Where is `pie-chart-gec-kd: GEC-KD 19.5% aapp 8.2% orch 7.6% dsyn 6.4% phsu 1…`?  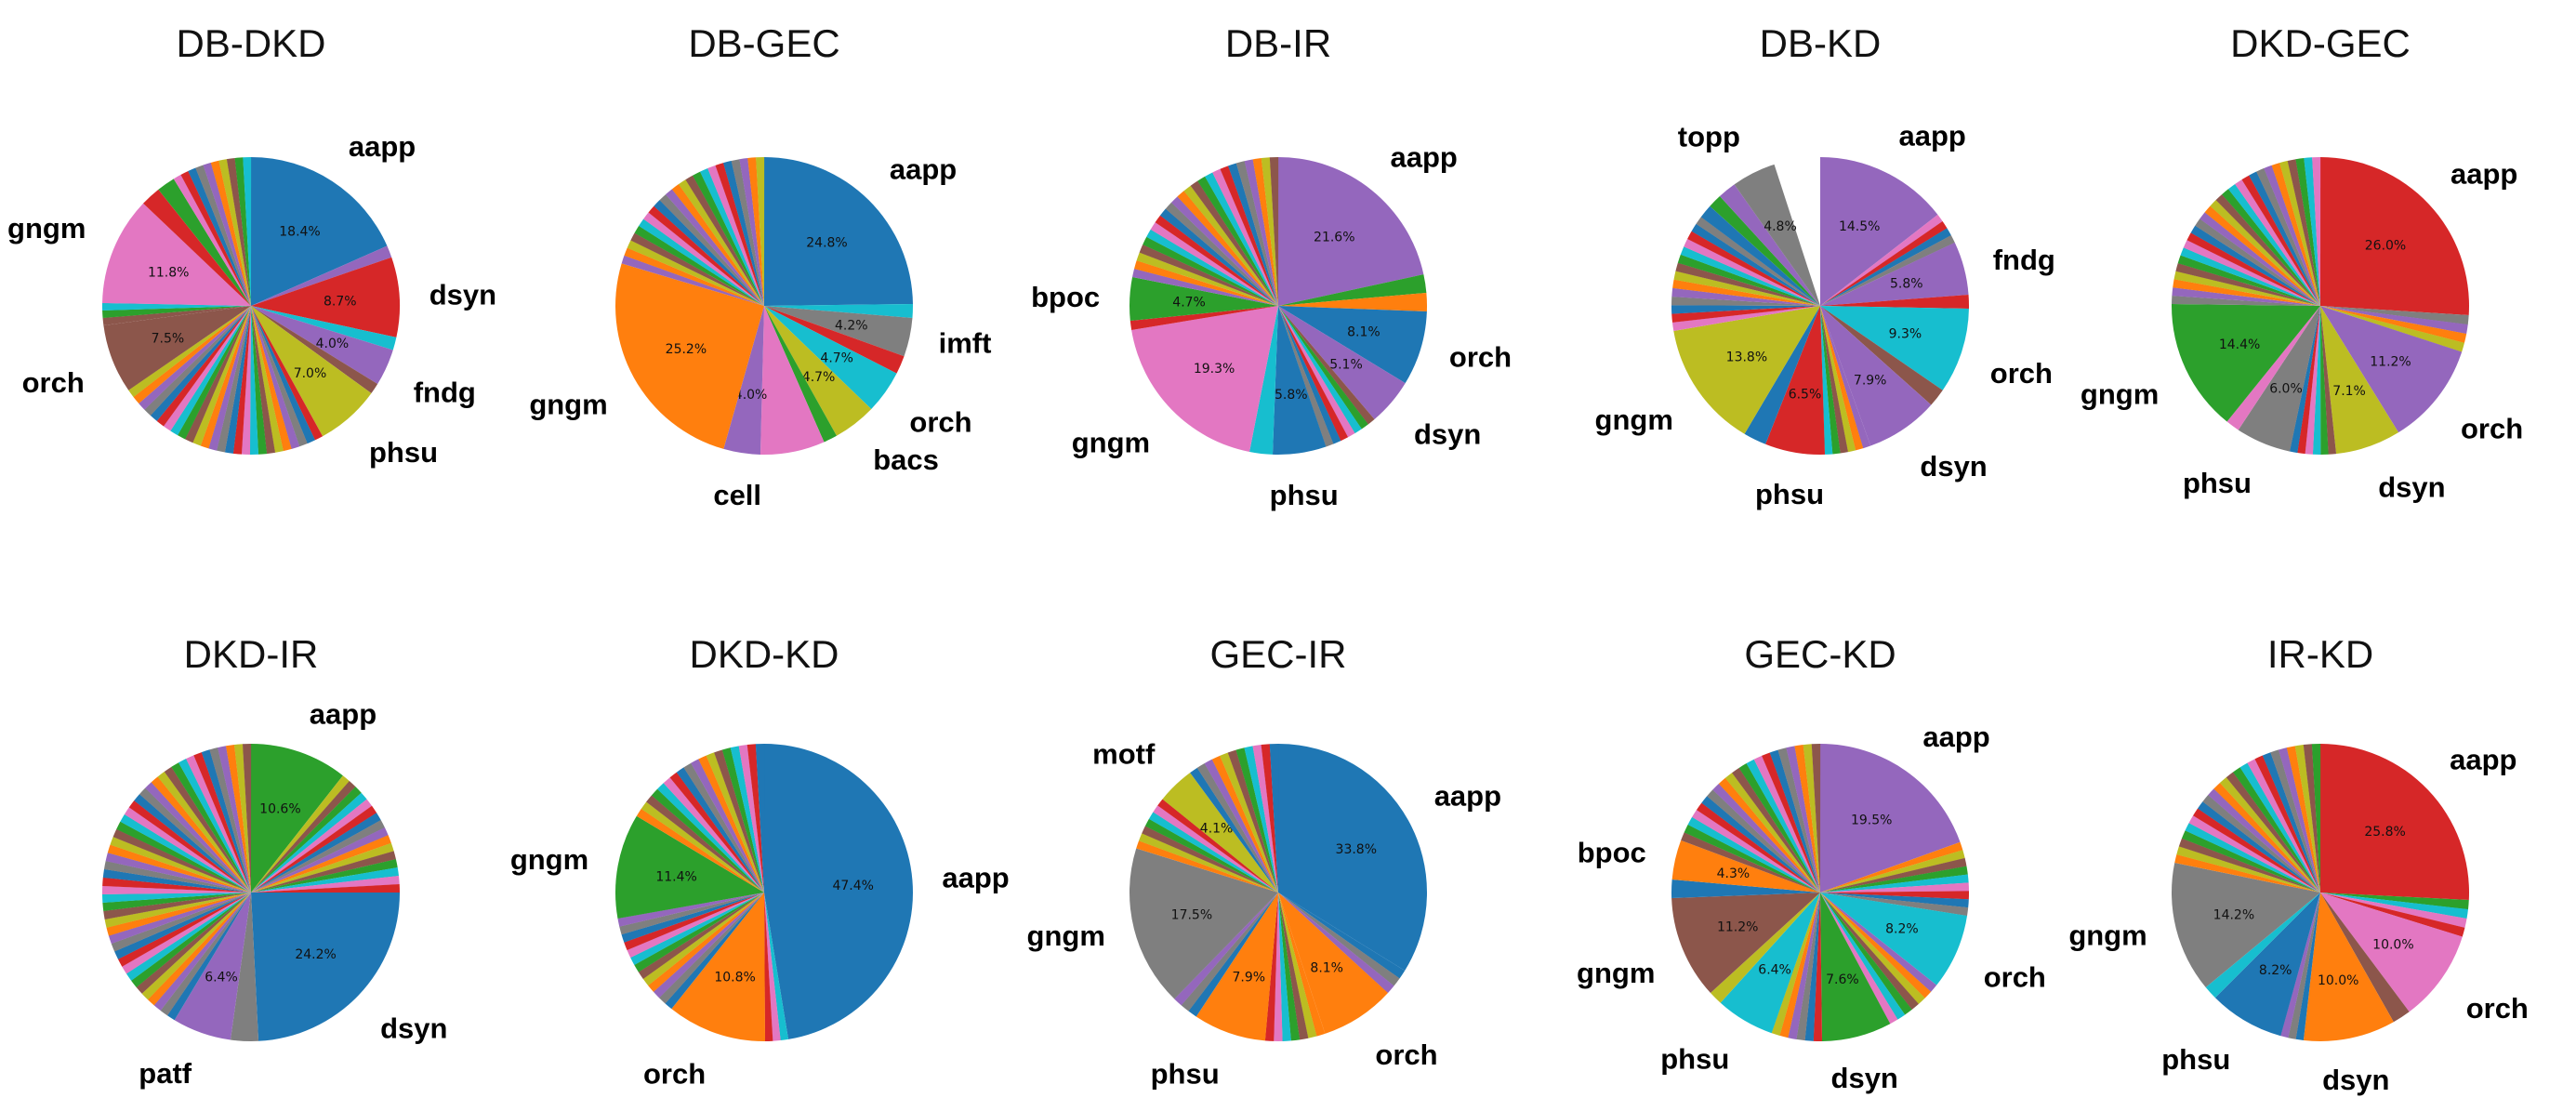
pie-chart-gec-kd: GEC-KD 19.5% aapp 8.2% orch 7.6% dsyn 6.4% phsu 1… is located at coordinates (1811, 863).